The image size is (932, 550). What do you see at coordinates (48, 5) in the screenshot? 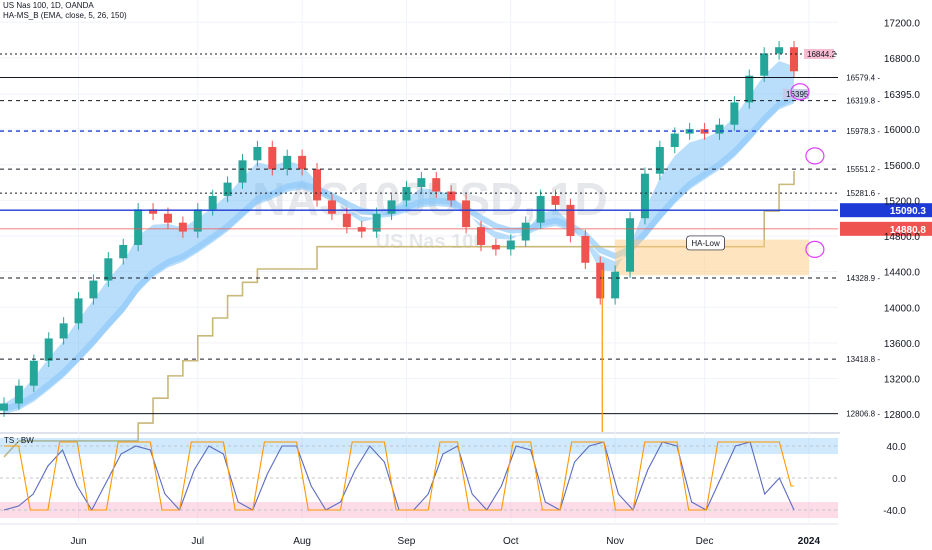
I see `chart-title: US Nas 100, 1D, OANDA` at bounding box center [48, 5].